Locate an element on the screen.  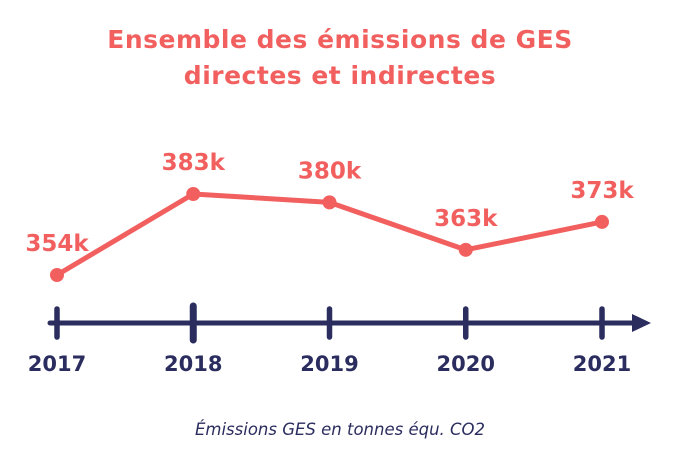
axis-year-label: 2019 is located at coordinates (329, 364).